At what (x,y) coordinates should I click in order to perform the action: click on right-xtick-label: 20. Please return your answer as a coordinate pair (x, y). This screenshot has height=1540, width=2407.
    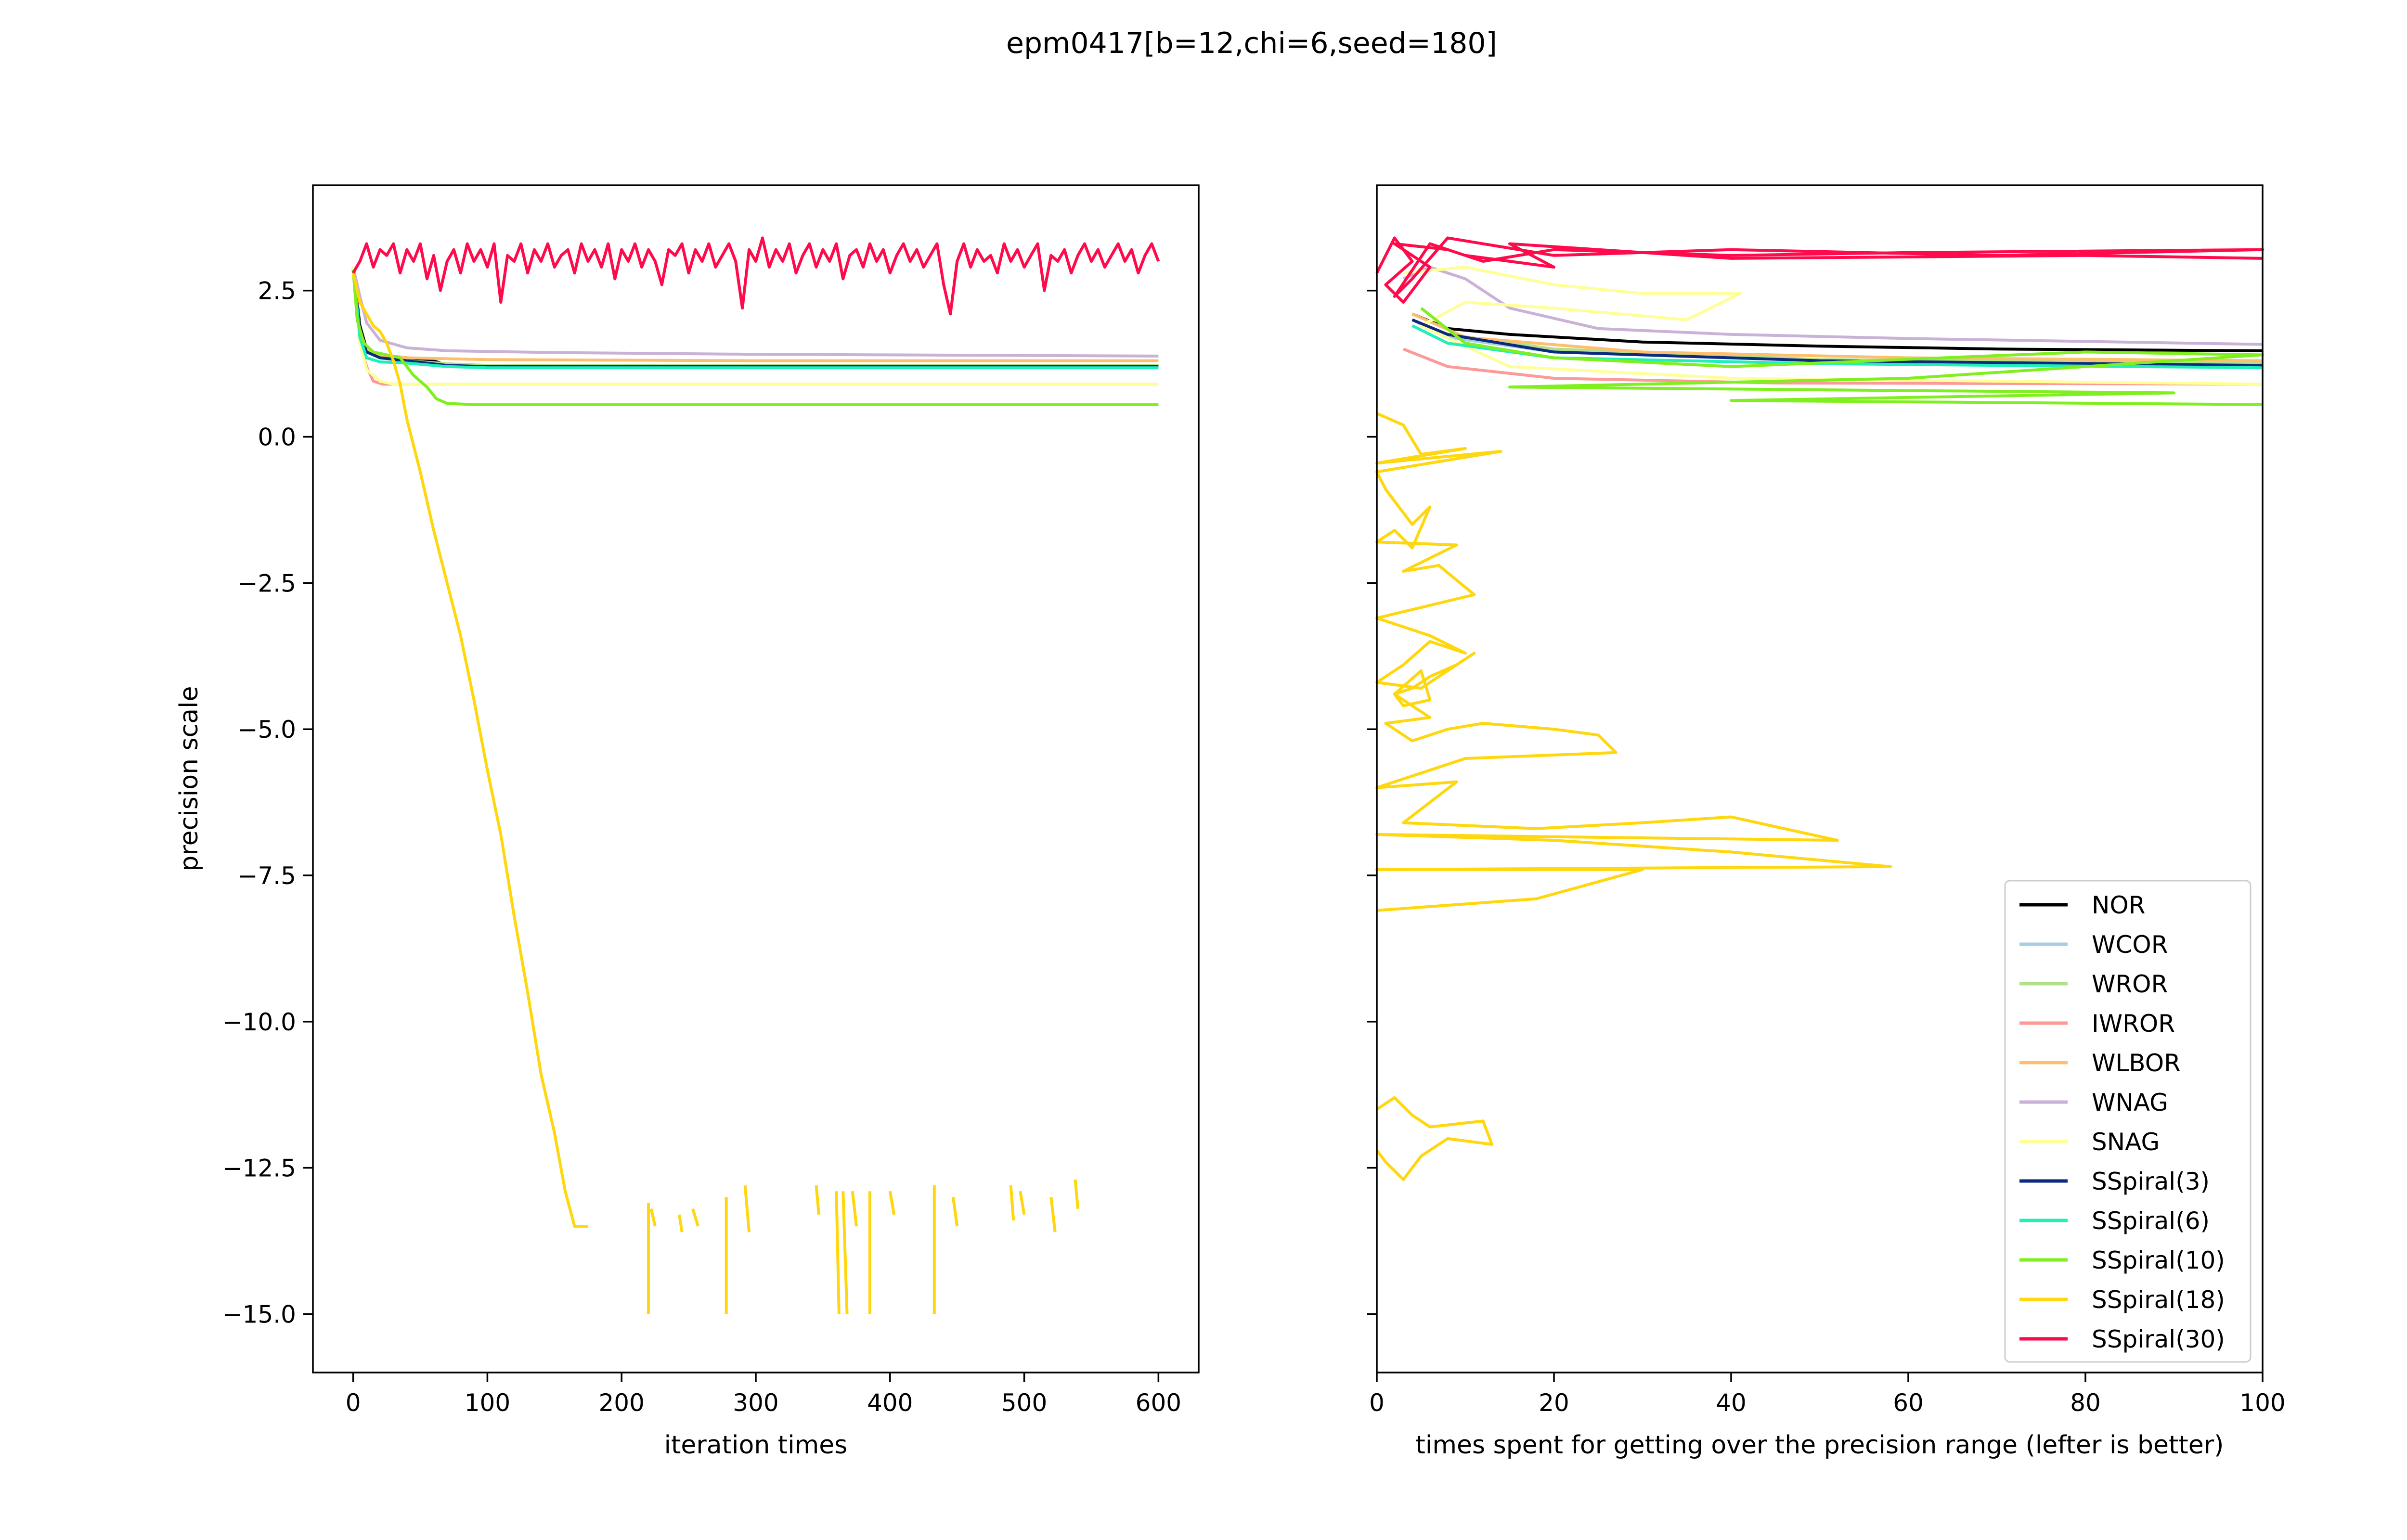
    Looking at the image, I should click on (1554, 1403).